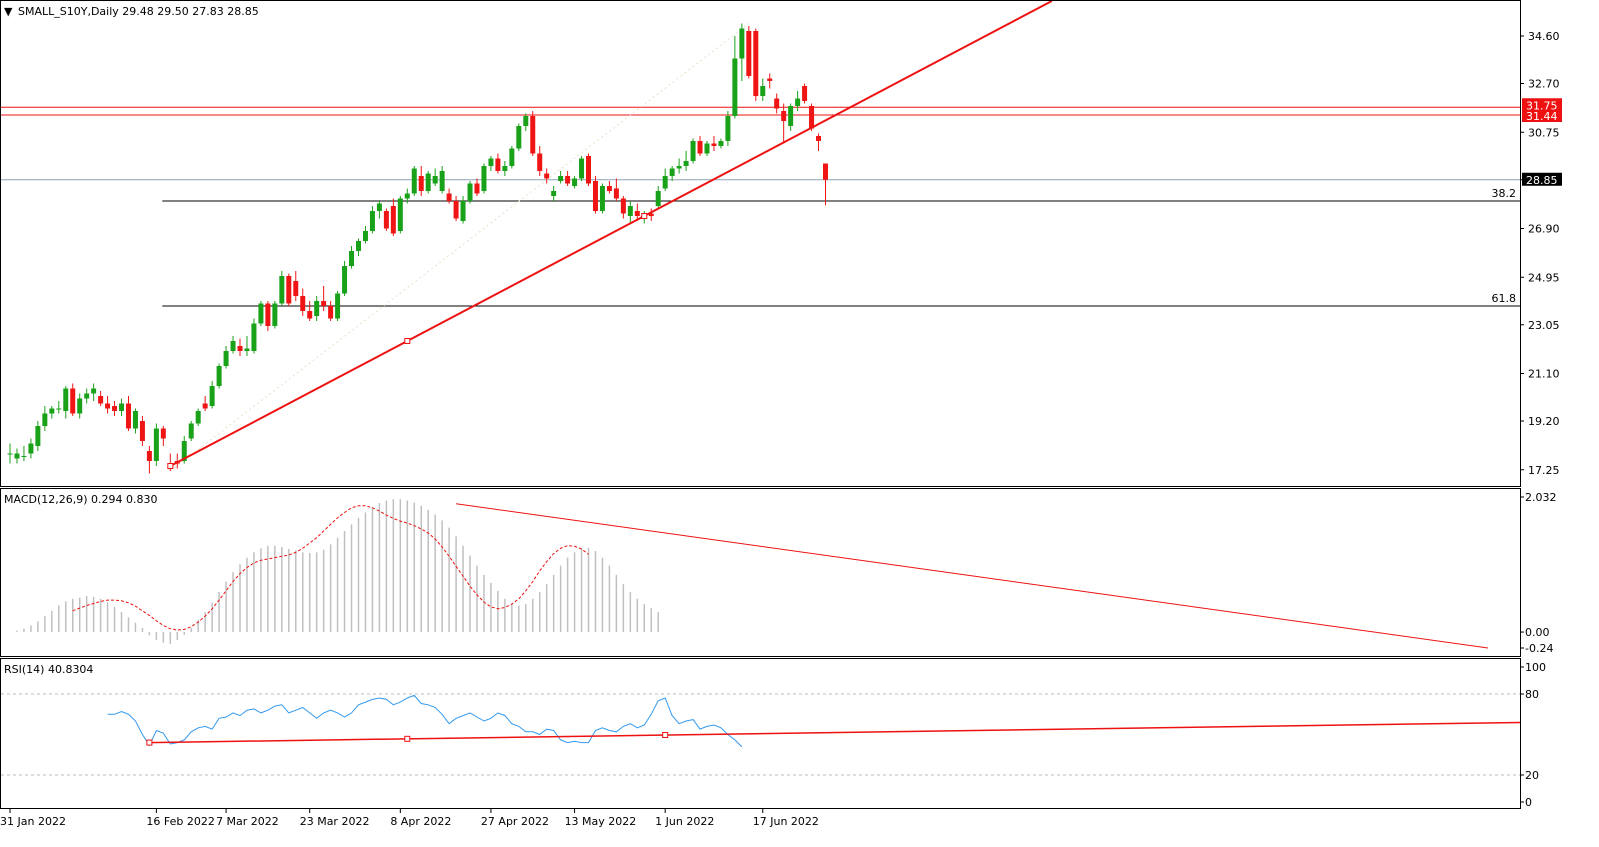 This screenshot has width=1599, height=847. I want to click on time-tick-label: 8 Apr 2022, so click(420, 821).